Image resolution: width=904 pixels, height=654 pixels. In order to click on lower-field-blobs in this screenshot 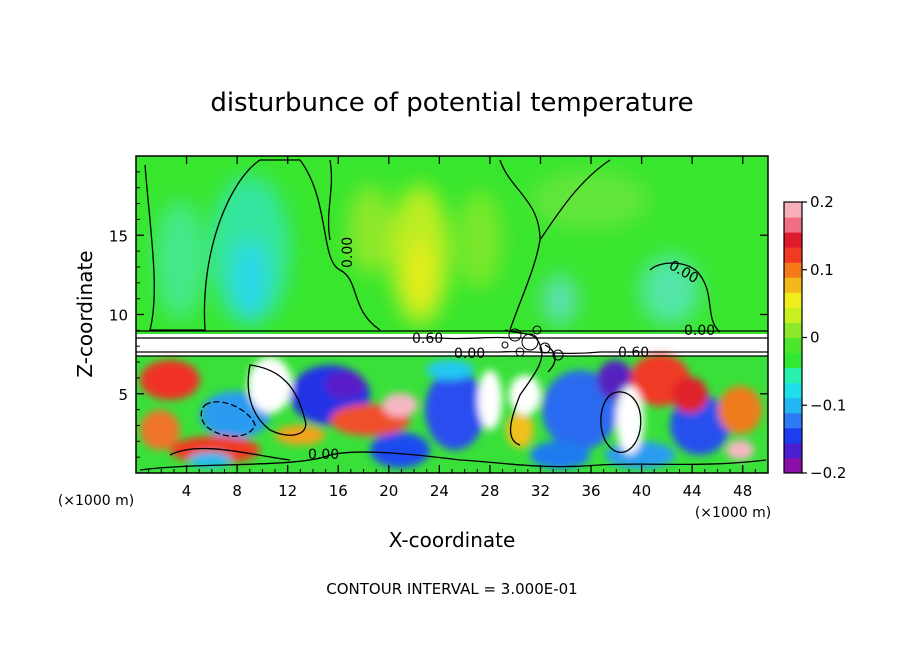, I will do `click(451, 411)`.